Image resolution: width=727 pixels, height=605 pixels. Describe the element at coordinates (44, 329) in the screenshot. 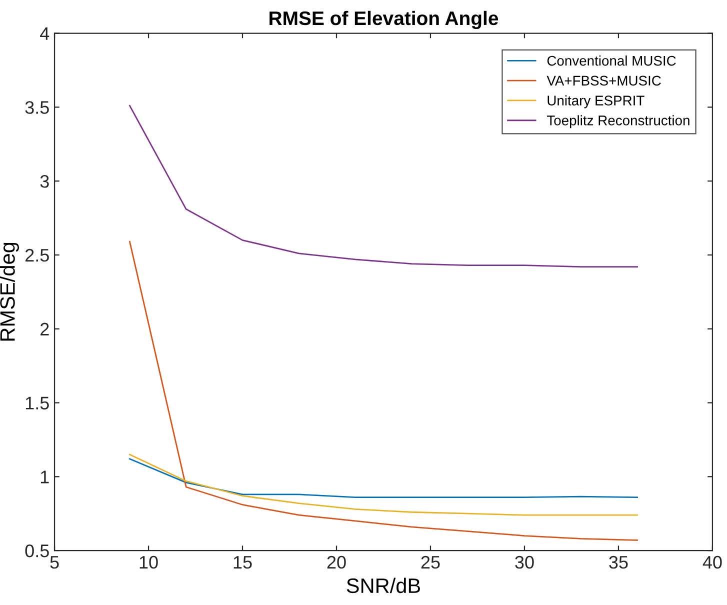

I see `y-tick-label: 2` at that location.